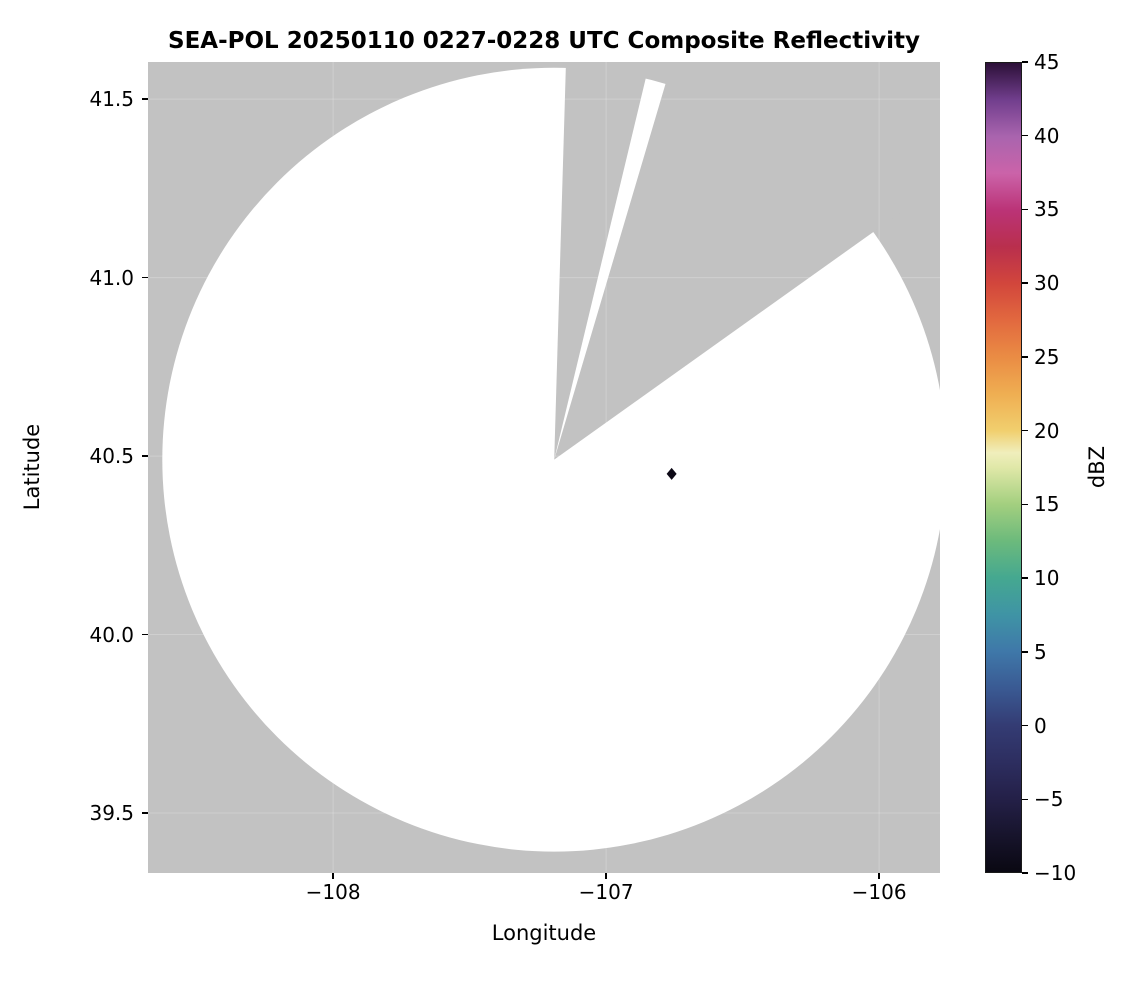  What do you see at coordinates (606, 892) in the screenshot?
I see `x-tick-label: −107` at bounding box center [606, 892].